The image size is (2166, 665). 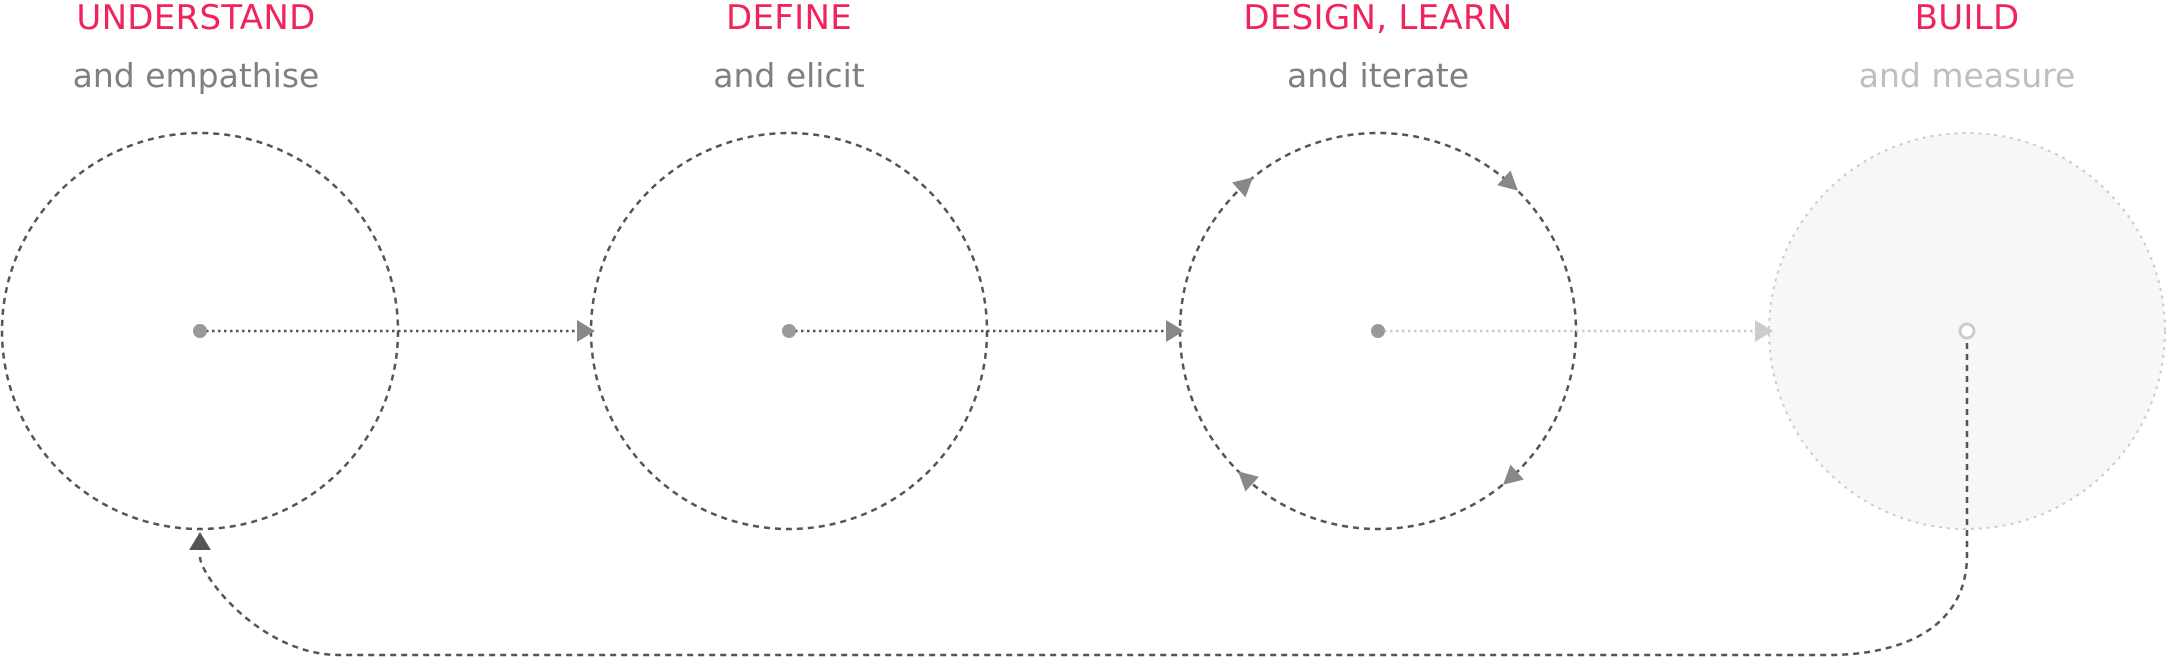 I want to click on feedback-loop-arrowhead, so click(x=200, y=541).